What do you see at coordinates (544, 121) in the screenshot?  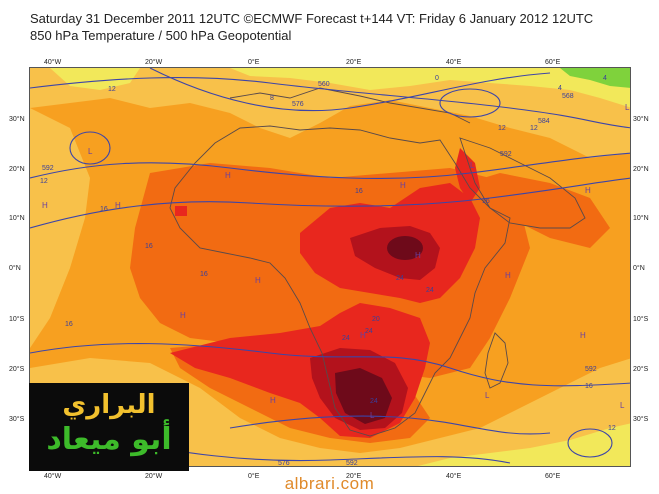 I see `geopotential-label: 584` at bounding box center [544, 121].